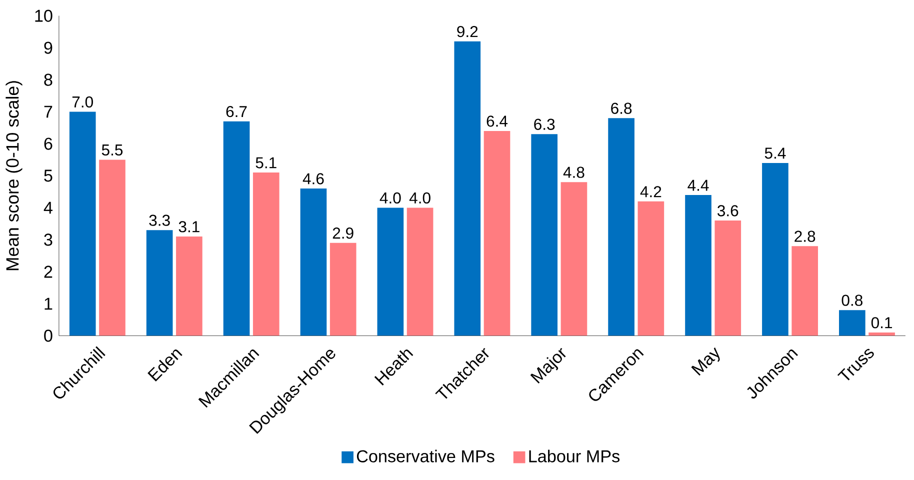 The height and width of the screenshot is (480, 914). Describe the element at coordinates (467, 32) in the screenshot. I see `data-label: 9.2` at that location.